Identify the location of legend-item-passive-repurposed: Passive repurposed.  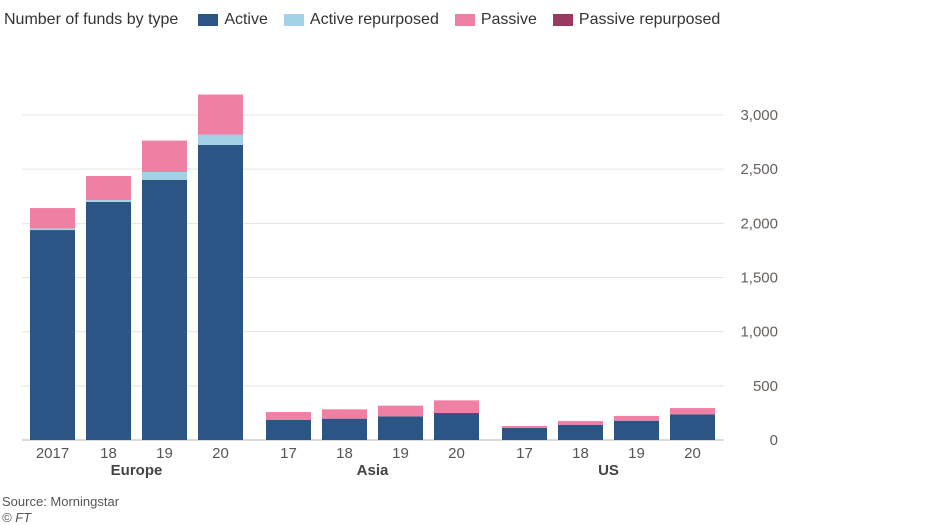
(636, 20).